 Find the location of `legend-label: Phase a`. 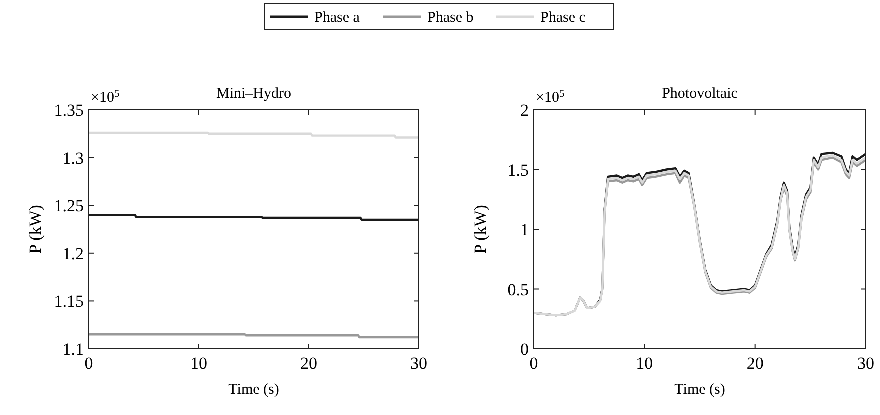

legend-label: Phase a is located at coordinates (337, 18).